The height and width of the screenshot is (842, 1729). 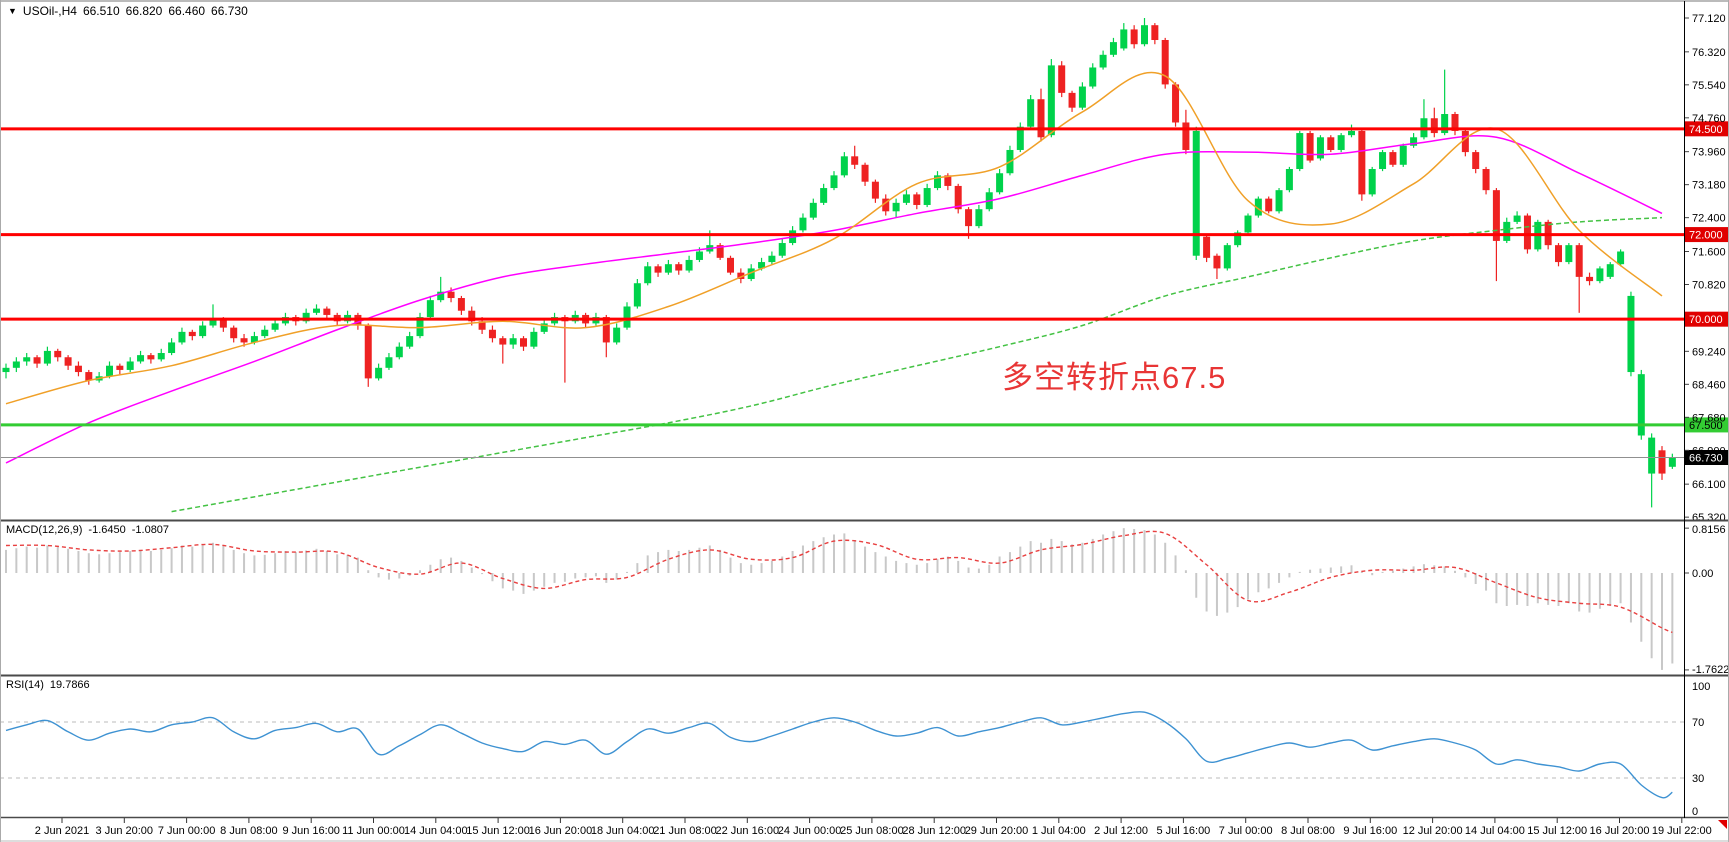 I want to click on rsi-line, so click(x=839, y=754).